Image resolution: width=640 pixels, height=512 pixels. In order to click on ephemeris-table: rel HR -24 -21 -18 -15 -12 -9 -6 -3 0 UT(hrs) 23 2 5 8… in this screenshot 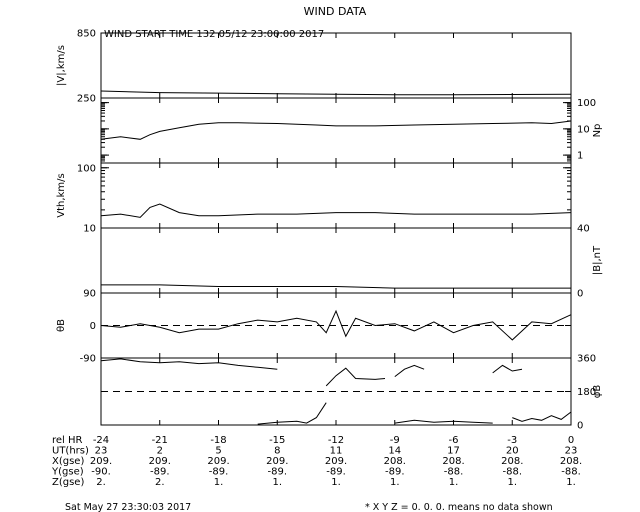, I will do `click(316, 461)`.